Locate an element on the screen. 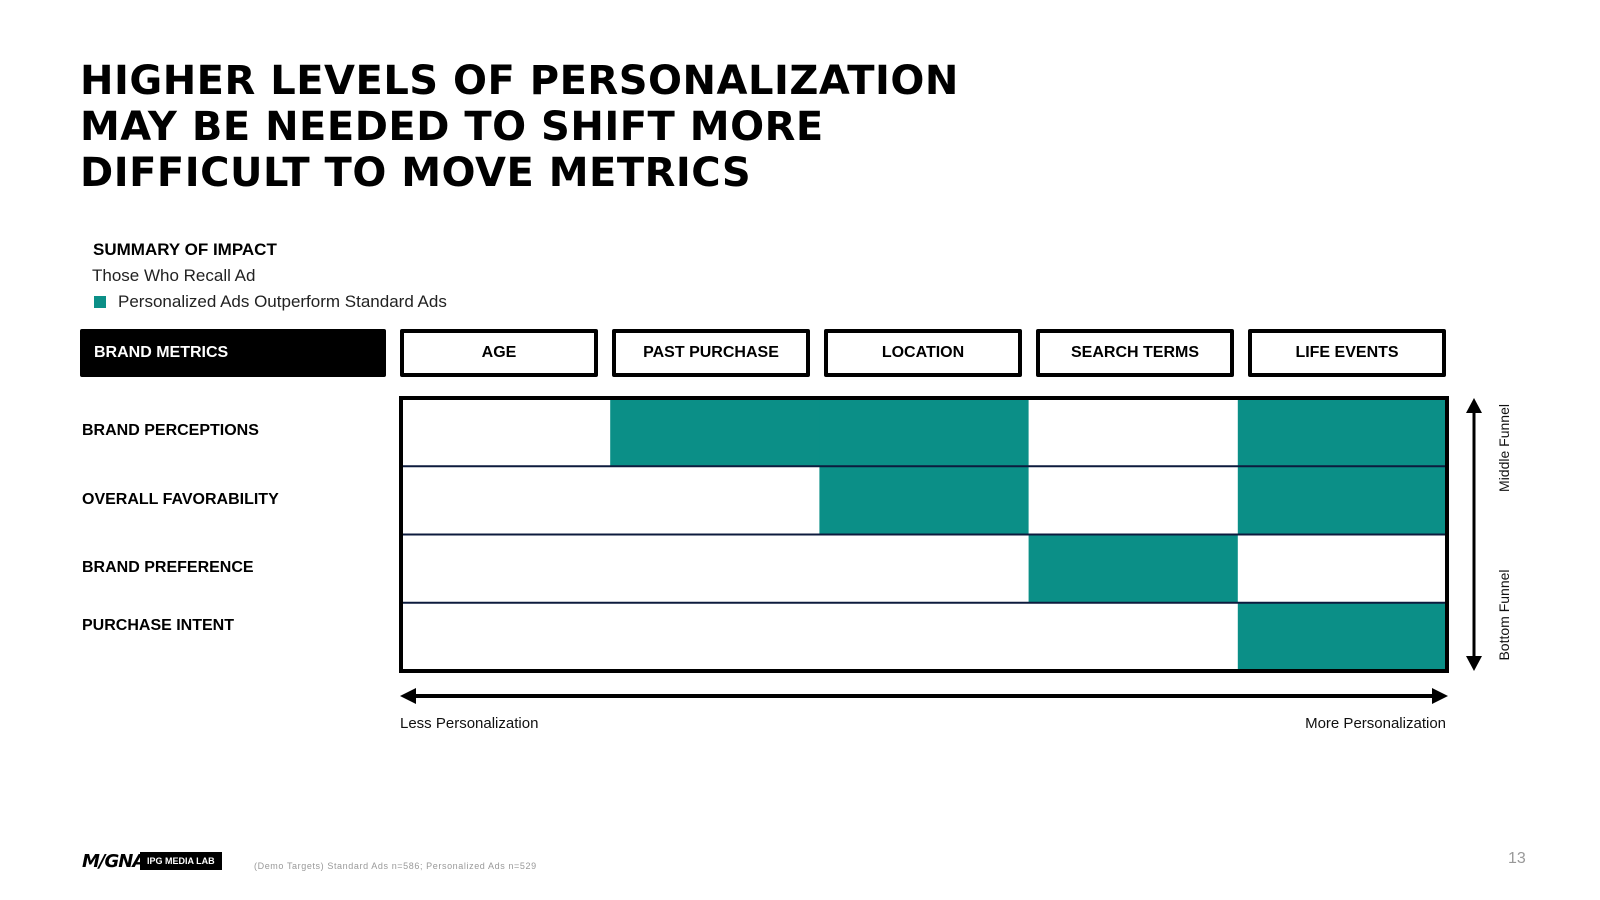 This screenshot has width=1600, height=900. summary-heading: SUMMARY OF IMPACT is located at coordinates (185, 249).